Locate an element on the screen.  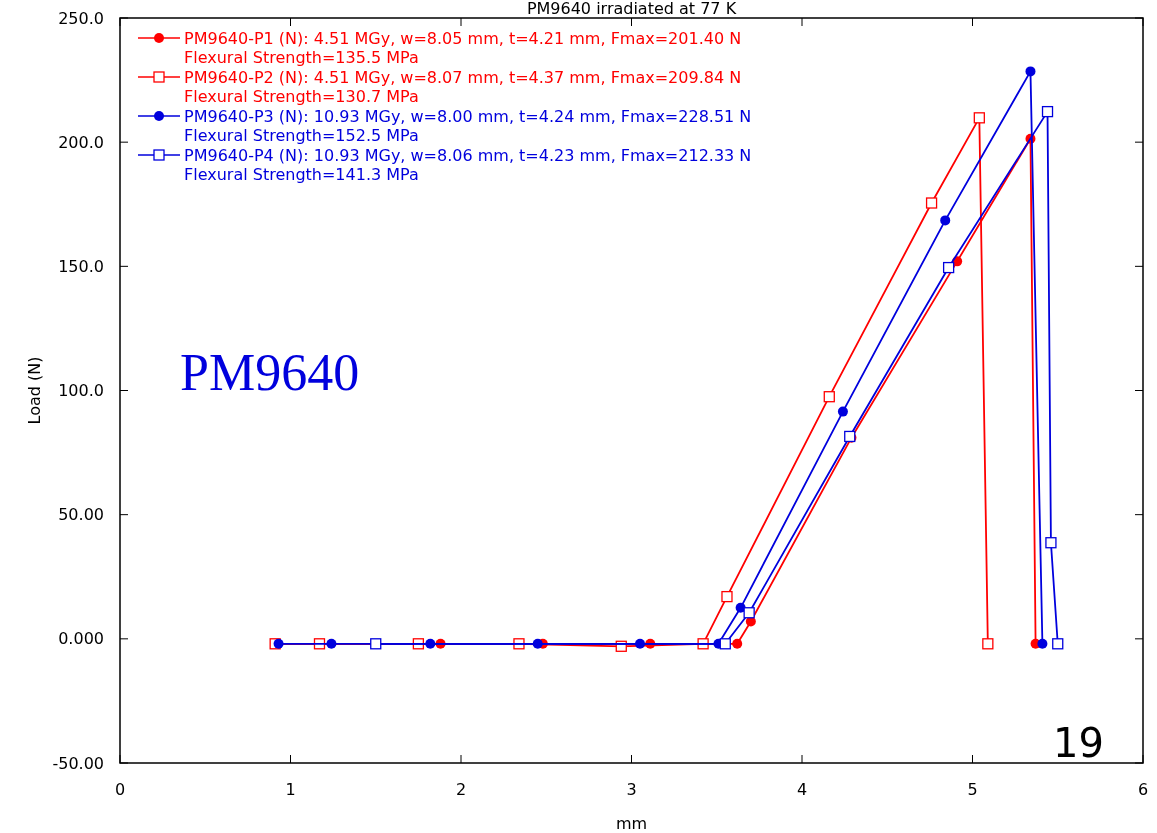
y-tick-label: 250.0 is located at coordinates (81, 18).